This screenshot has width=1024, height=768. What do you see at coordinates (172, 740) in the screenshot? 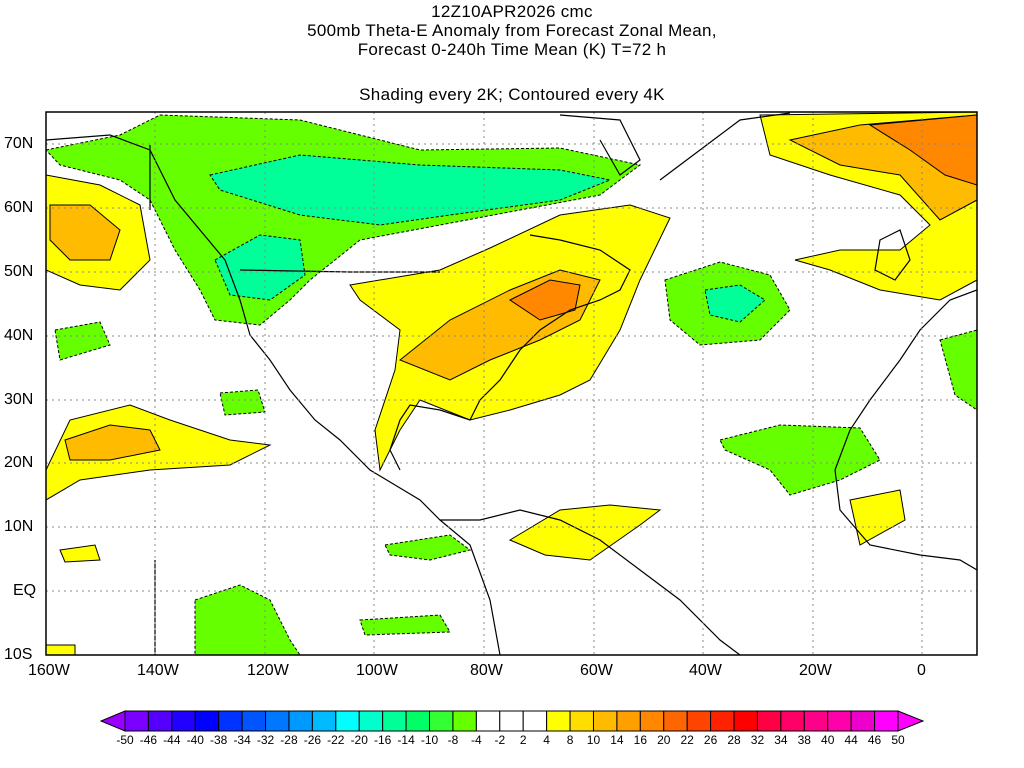
I see `colorbar-label: -44` at bounding box center [172, 740].